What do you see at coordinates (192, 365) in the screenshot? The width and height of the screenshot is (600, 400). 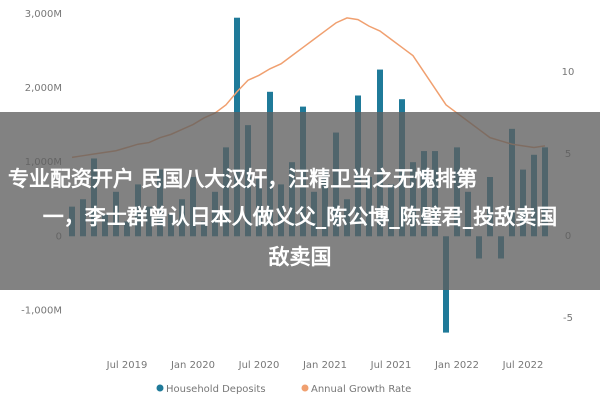 I see `x-tick-label: Jan 2020` at bounding box center [192, 365].